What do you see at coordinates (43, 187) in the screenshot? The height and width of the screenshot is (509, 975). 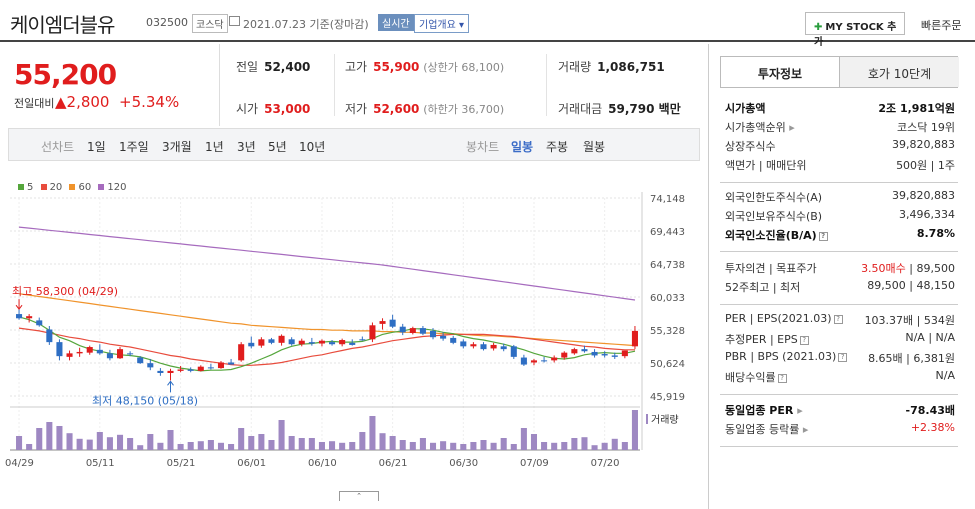 I see `legend-swatch` at bounding box center [43, 187].